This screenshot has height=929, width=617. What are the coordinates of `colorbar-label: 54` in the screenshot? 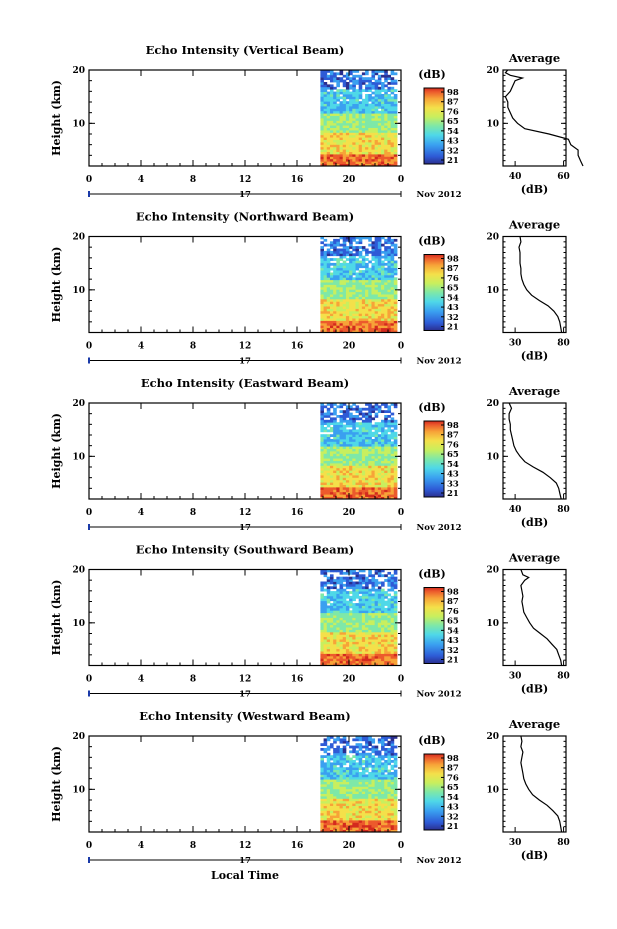 It's located at (453, 298).